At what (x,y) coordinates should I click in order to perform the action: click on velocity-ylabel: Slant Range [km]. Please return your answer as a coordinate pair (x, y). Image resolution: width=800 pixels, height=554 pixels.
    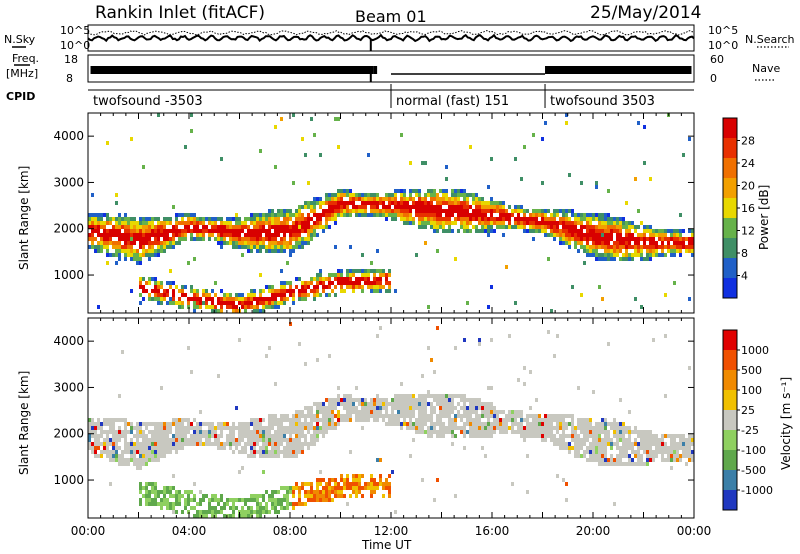
    Looking at the image, I should click on (24, 423).